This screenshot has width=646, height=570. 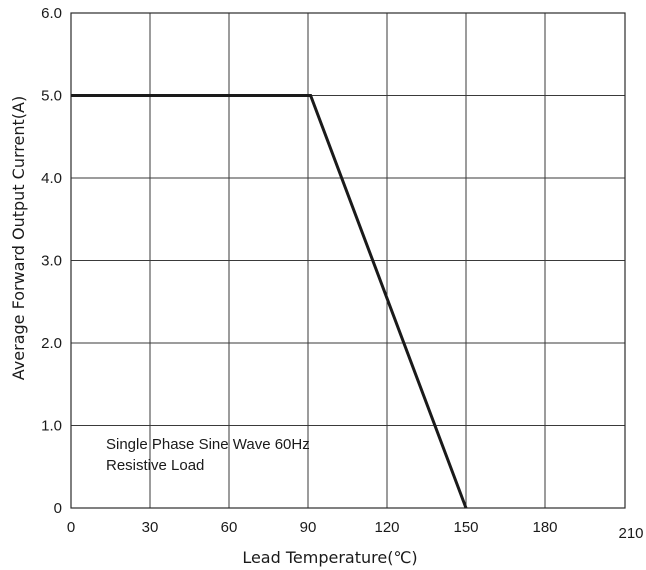 What do you see at coordinates (150, 527) in the screenshot?
I see `x-tick-label: 30` at bounding box center [150, 527].